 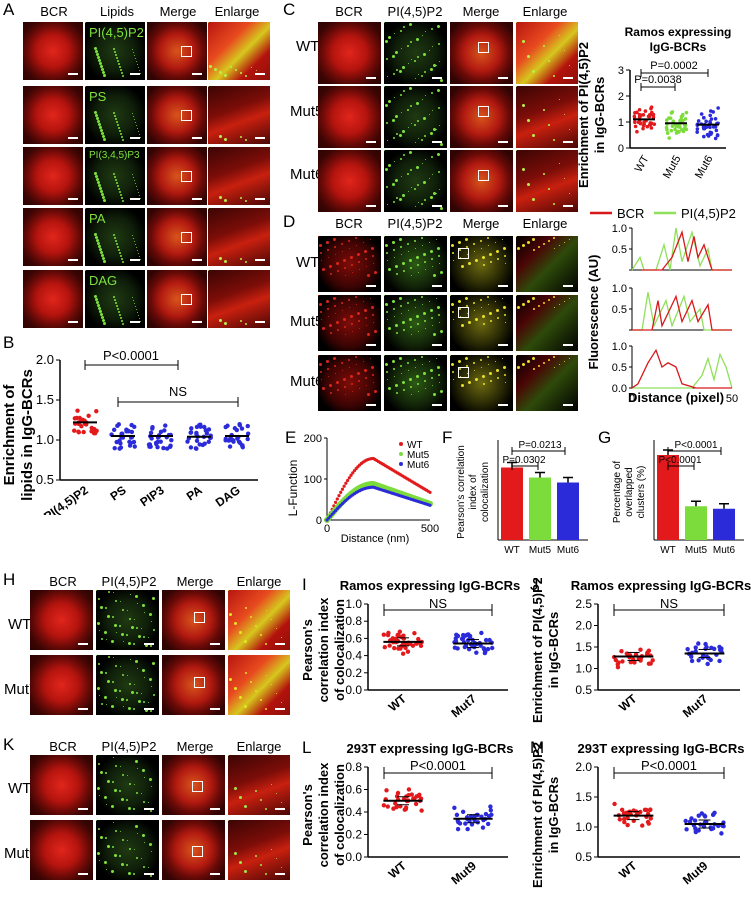 I want to click on c-x-tick-label: WT, so click(x=642, y=163).